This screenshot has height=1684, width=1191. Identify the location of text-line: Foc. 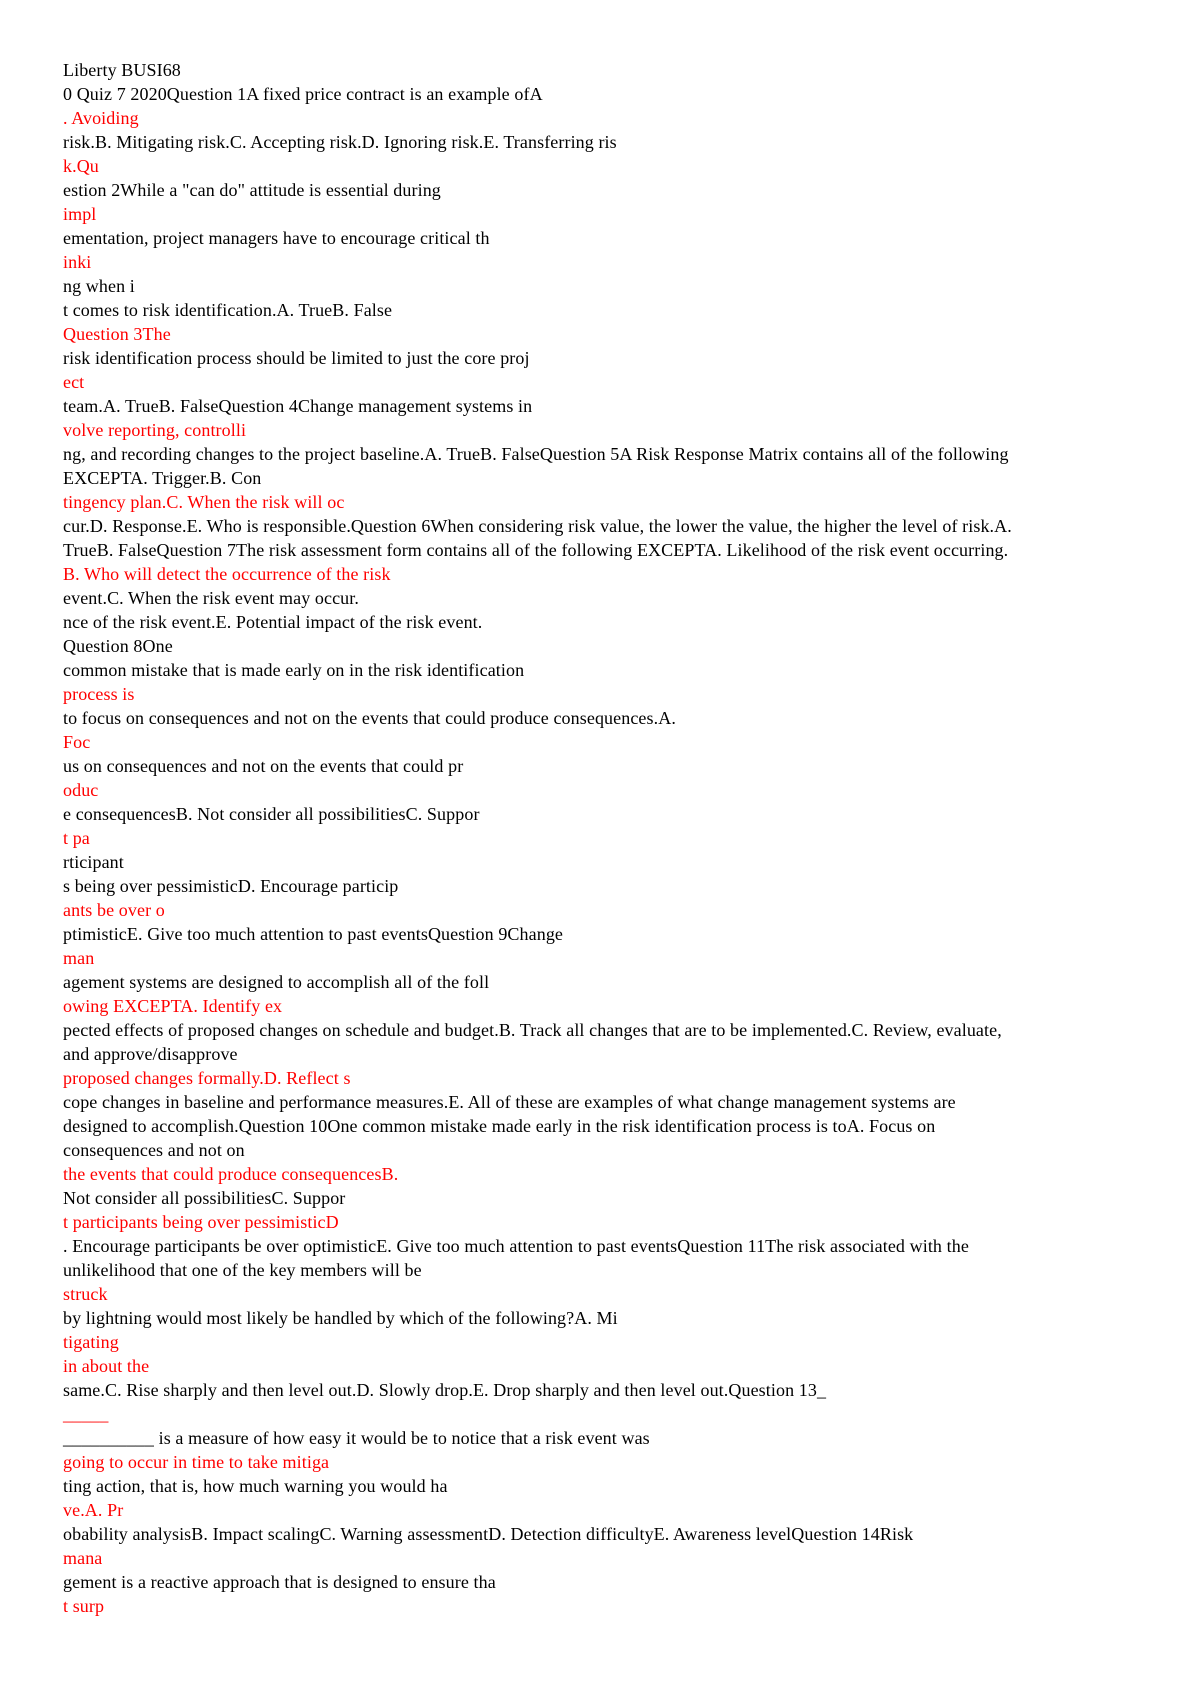
(77, 742).